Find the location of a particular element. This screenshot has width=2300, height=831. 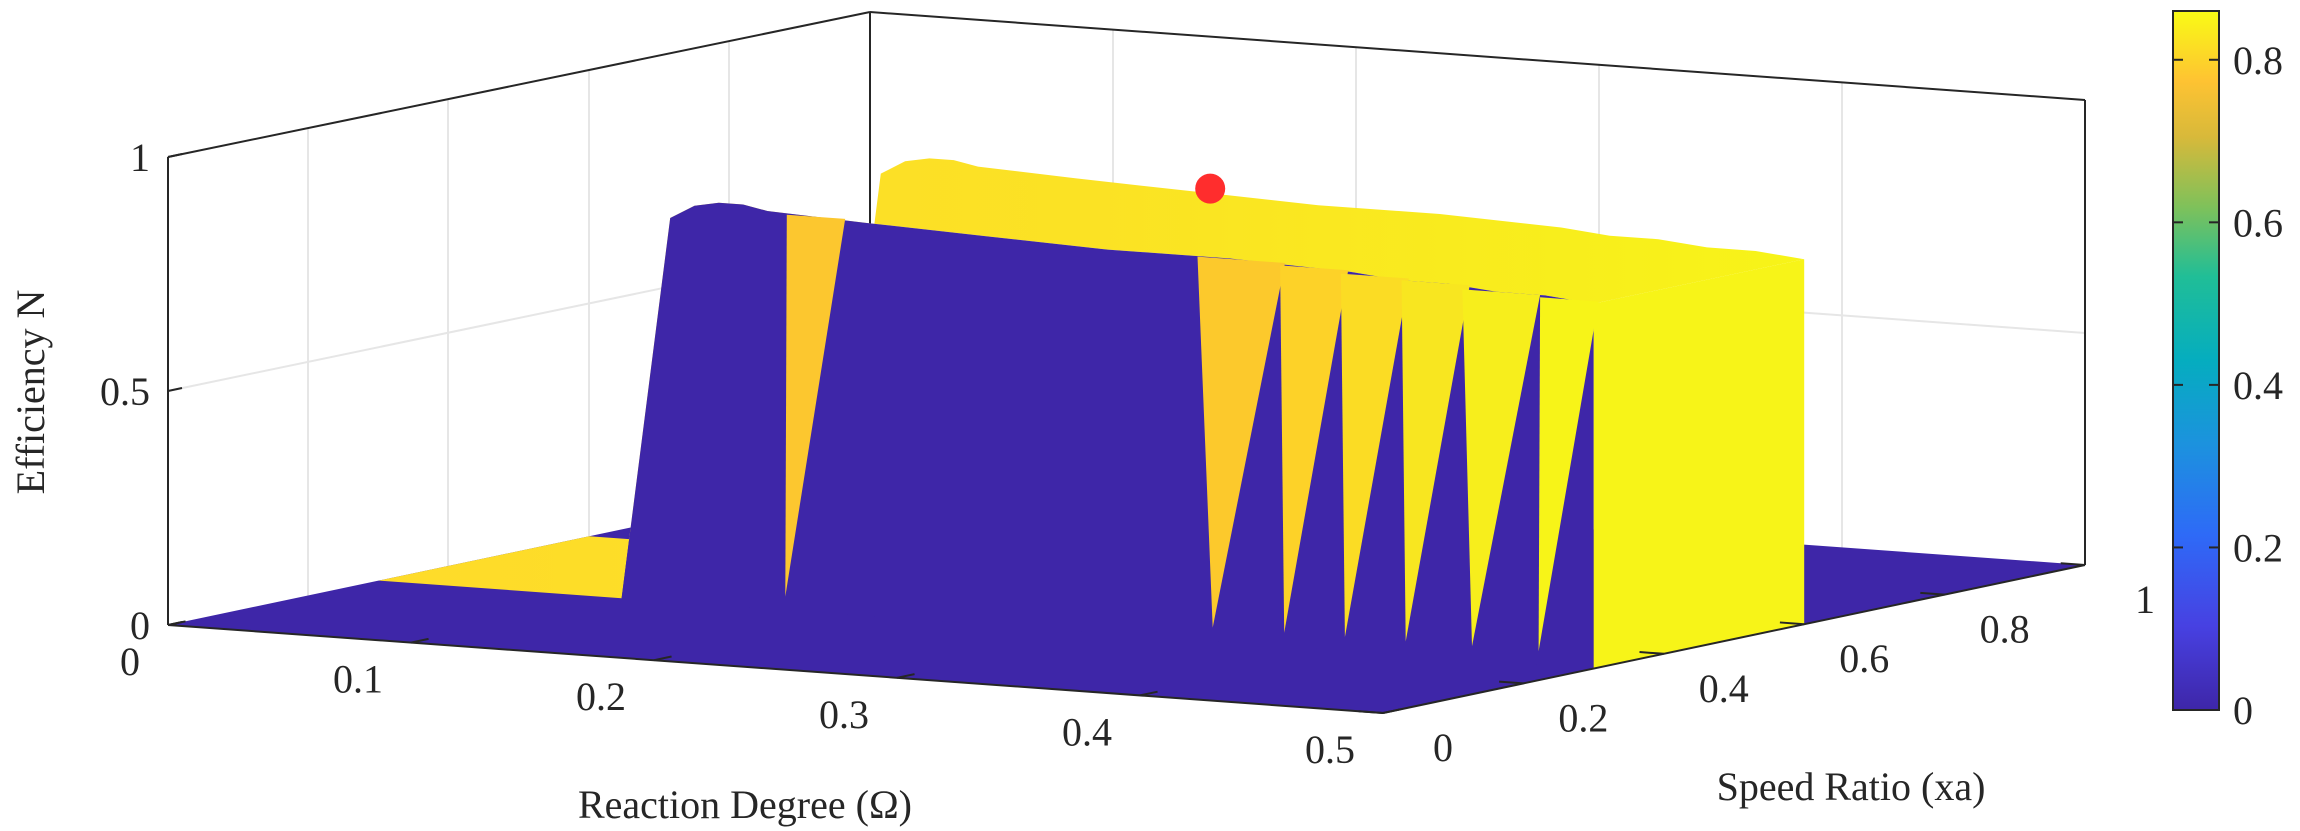

x-axis-line is located at coordinates (775, 669).